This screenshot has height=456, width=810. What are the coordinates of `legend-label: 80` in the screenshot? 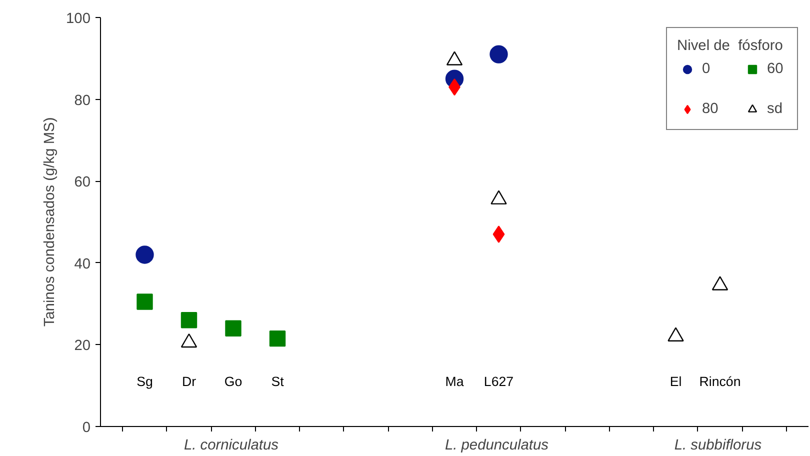 It's located at (711, 109).